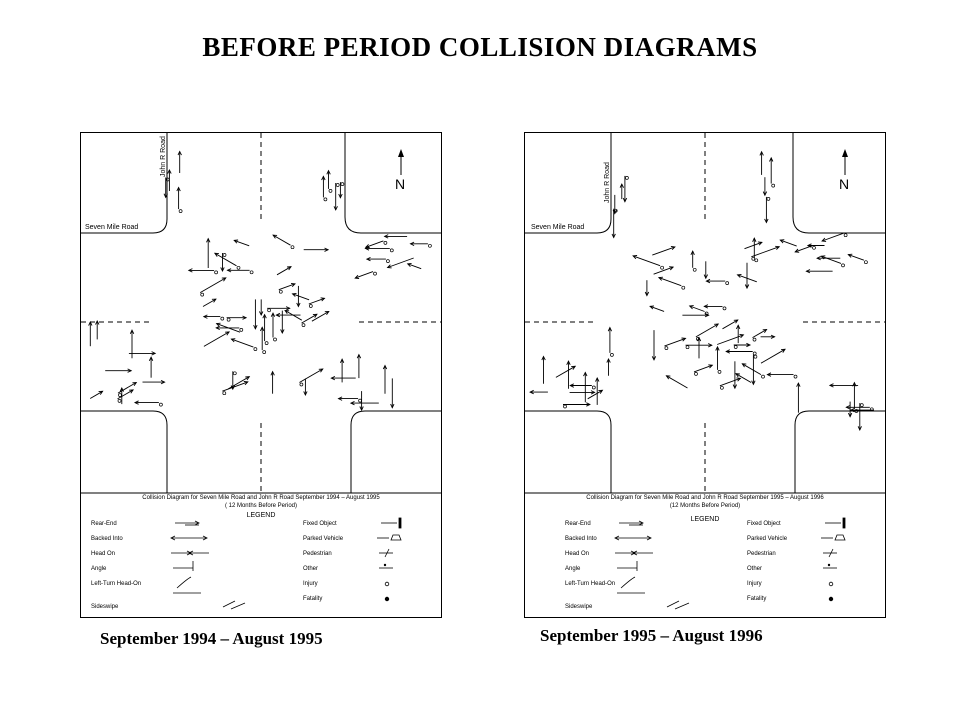  Describe the element at coordinates (764, 524) in the screenshot. I see `legend-label-fixed-object: Fixed Object` at that location.